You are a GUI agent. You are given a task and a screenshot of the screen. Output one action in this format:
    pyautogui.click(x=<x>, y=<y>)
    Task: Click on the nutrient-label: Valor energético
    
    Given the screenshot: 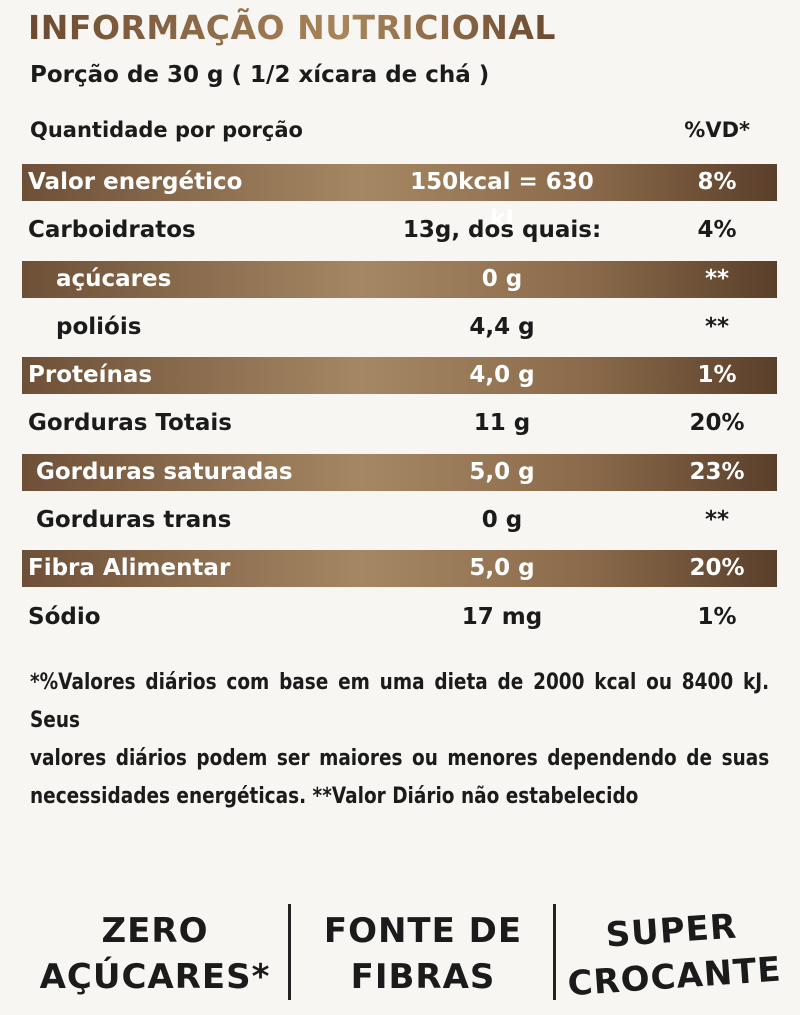 What is the action you would take?
    pyautogui.click(x=135, y=182)
    